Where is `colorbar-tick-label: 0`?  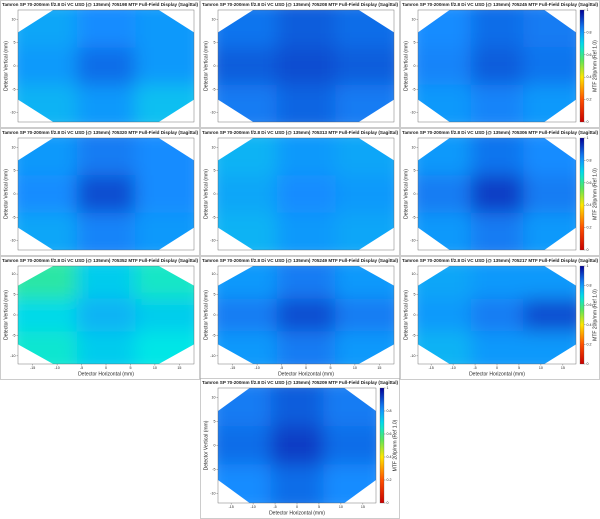 colorbar-tick-label: 0 is located at coordinates (588, 250).